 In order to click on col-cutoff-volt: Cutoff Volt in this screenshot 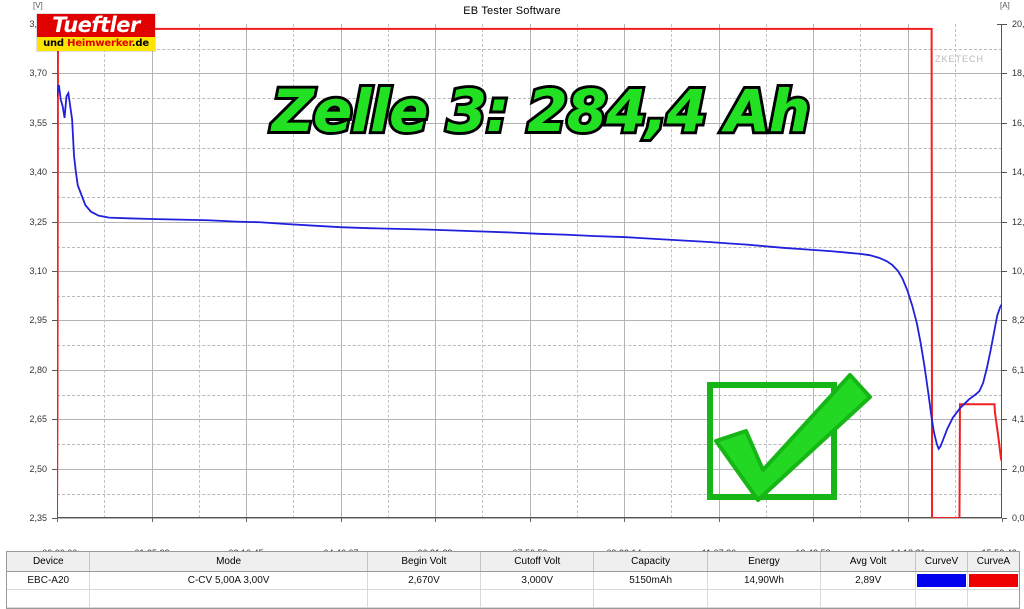, I will do `click(537, 562)`.